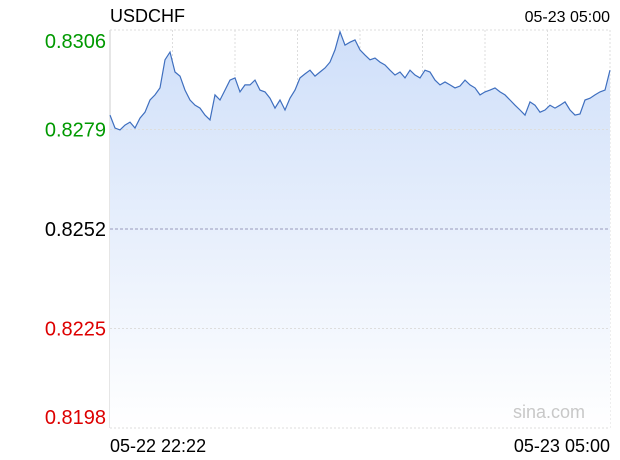  Describe the element at coordinates (75, 42) in the screenshot. I see `y-tick-label: 0.8306` at that location.